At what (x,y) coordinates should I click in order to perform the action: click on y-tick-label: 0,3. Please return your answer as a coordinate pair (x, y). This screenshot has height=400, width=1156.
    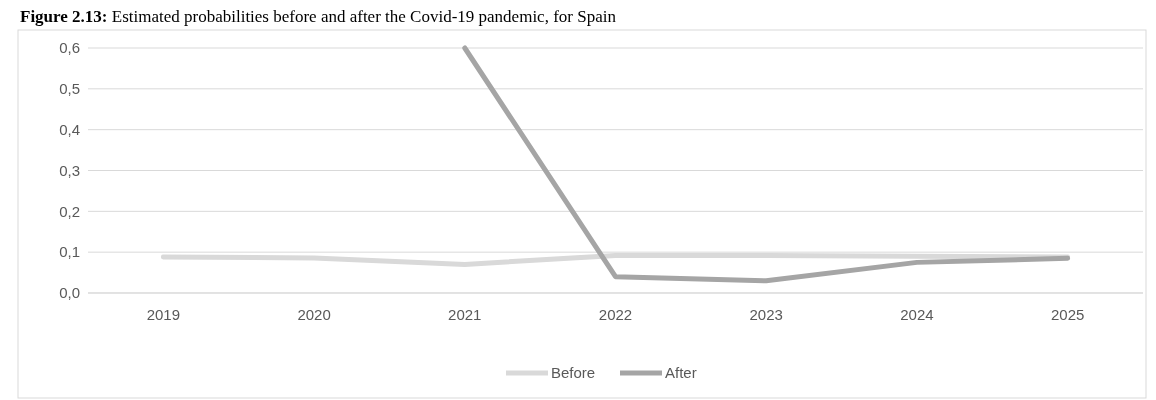
    Looking at the image, I should click on (69, 170).